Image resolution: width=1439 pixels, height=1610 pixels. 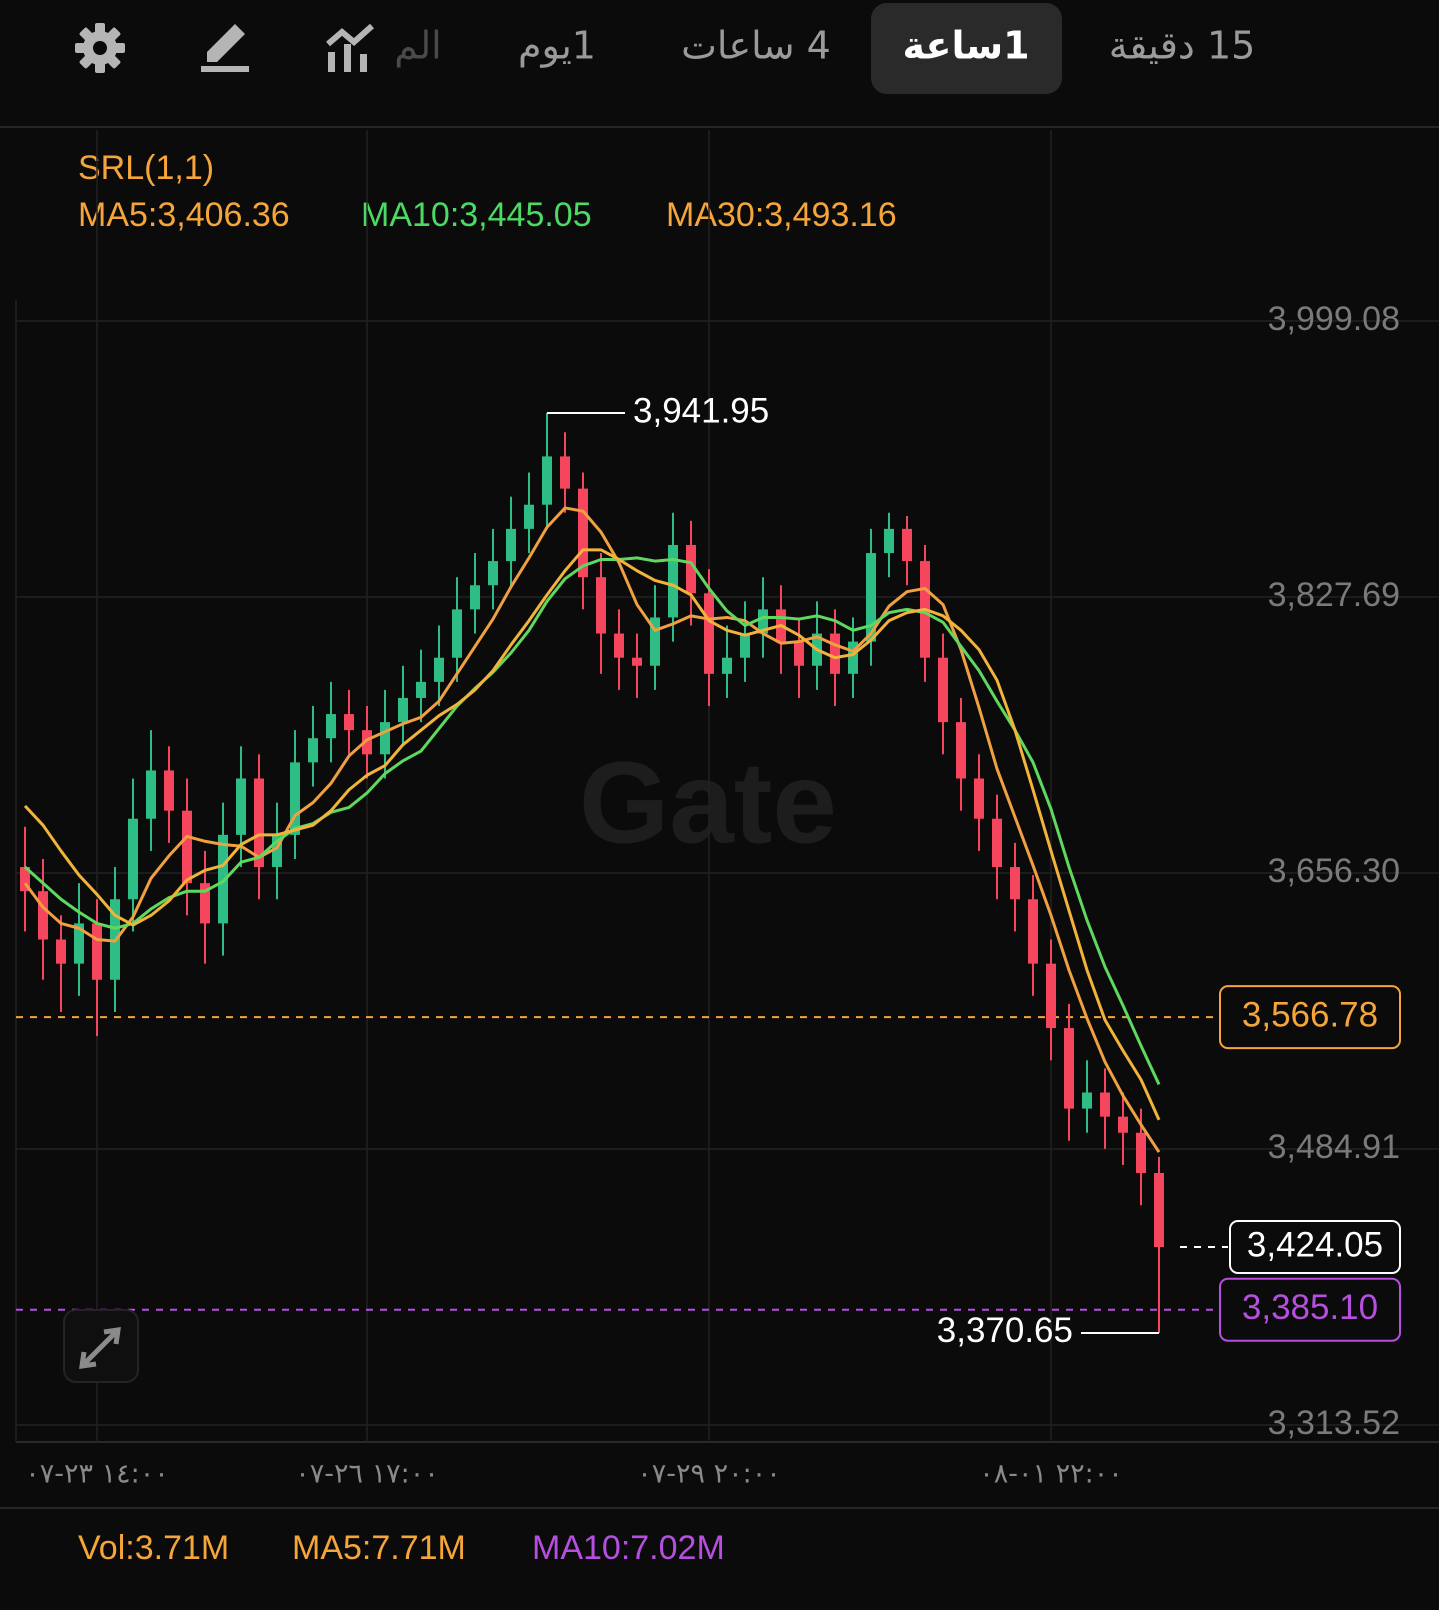 I want to click on y-tick-label: 3,827.69, so click(x=1334, y=595).